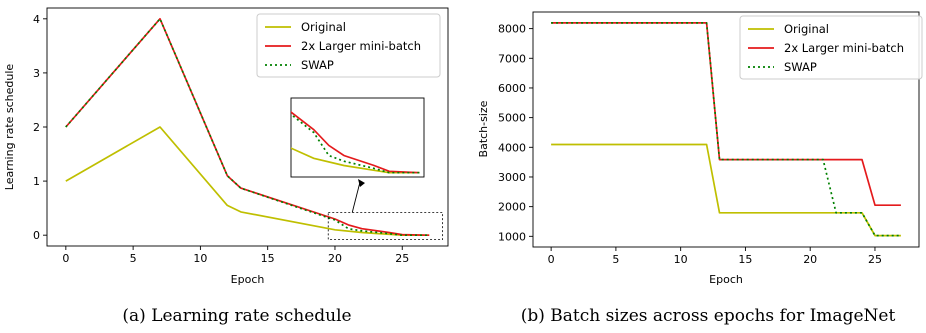 This screenshot has width=926, height=333. Describe the element at coordinates (36, 73) in the screenshot. I see `y-tick-label: 3` at that location.